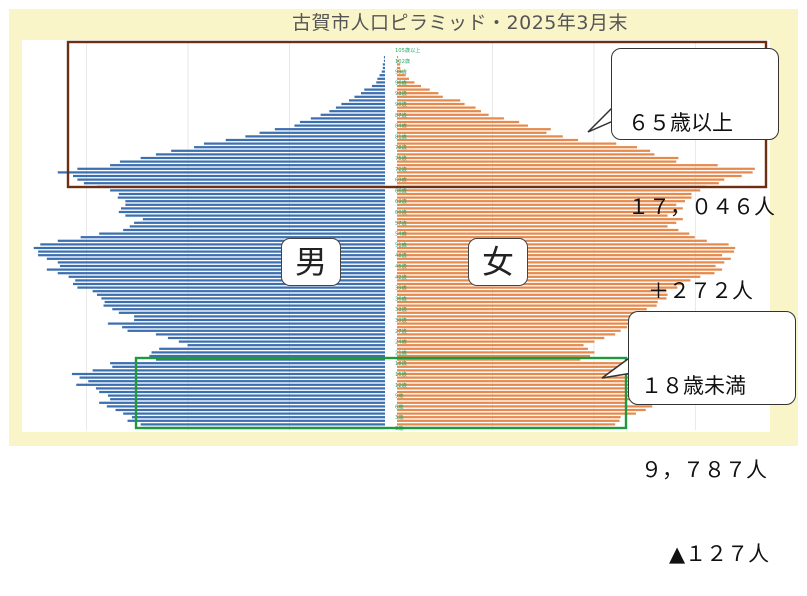 The height and width of the screenshot is (596, 807). What do you see at coordinates (401, 169) in the screenshot?
I see `age-tick-label: 72歳` at bounding box center [401, 169].